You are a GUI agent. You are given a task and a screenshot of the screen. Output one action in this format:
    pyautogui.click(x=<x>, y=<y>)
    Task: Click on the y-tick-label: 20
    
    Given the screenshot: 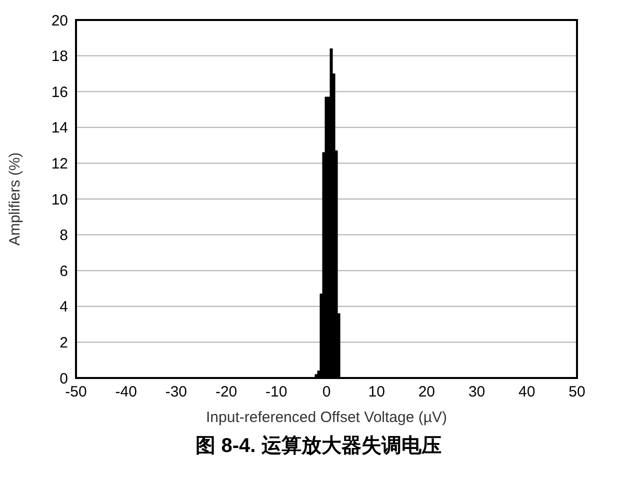 What is the action you would take?
    pyautogui.click(x=59, y=21)
    